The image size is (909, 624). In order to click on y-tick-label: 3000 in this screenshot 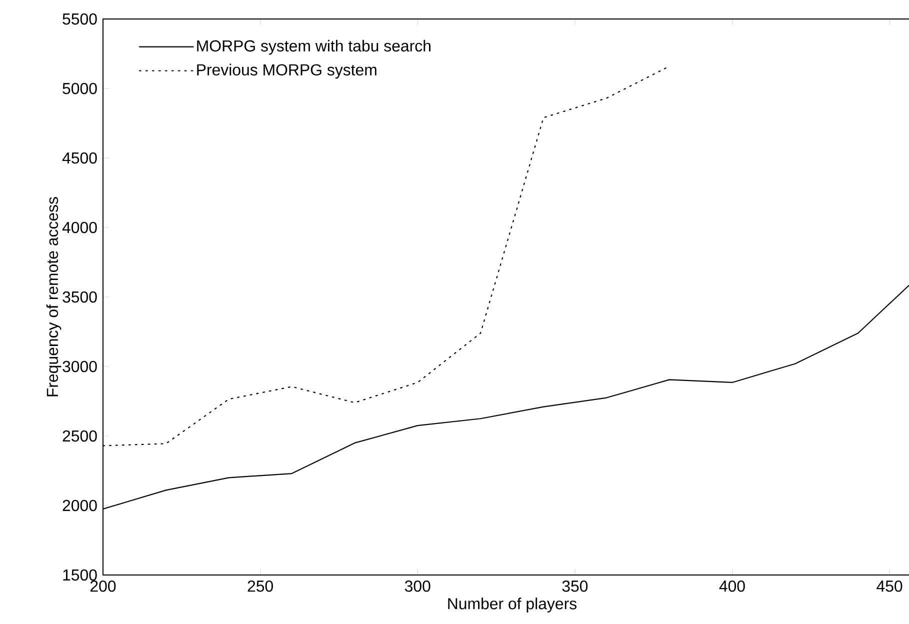, I will do `click(79, 366)`.